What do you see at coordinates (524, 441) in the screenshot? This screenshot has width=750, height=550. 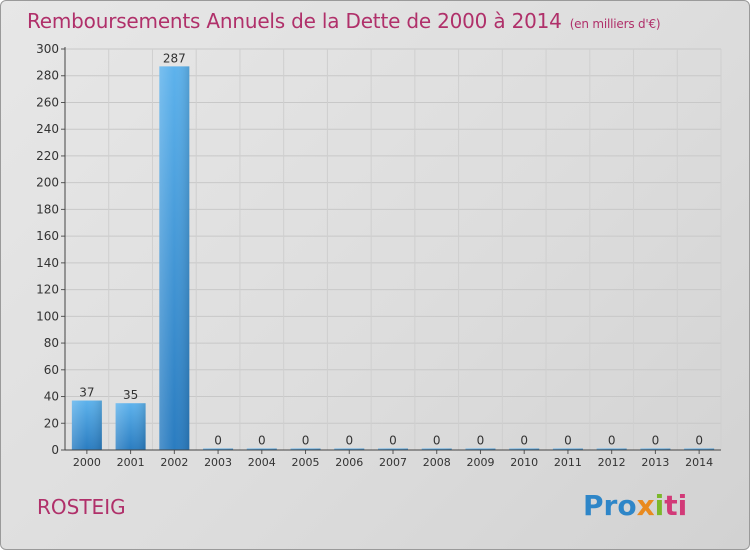 I see `data-label-2010: 0` at bounding box center [524, 441].